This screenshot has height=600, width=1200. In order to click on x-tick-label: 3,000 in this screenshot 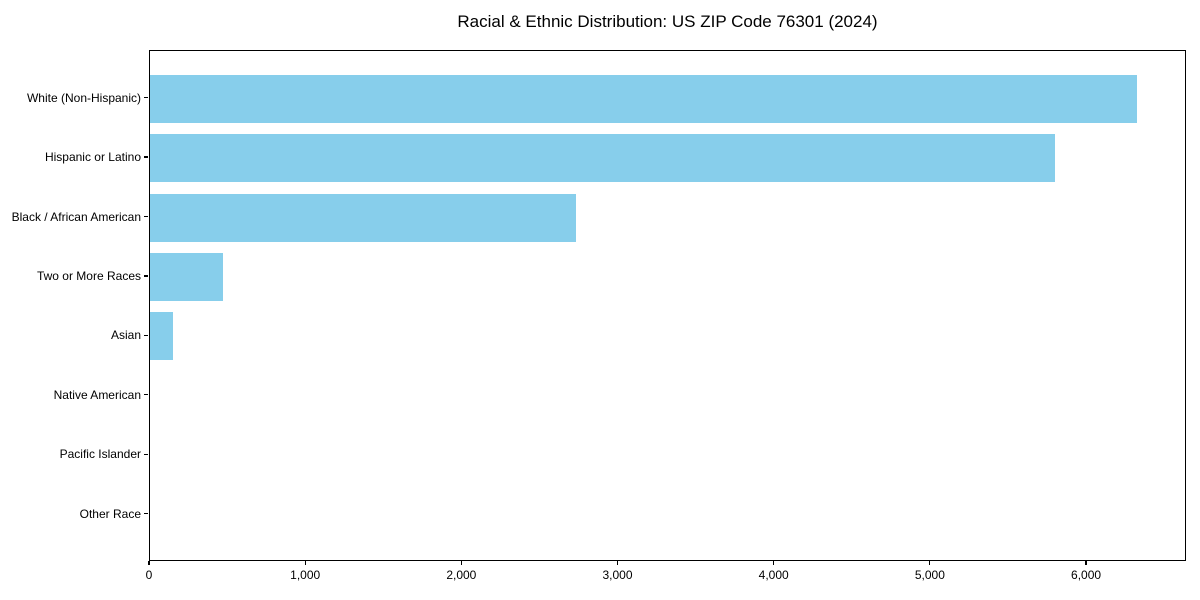, I will do `click(617, 575)`.